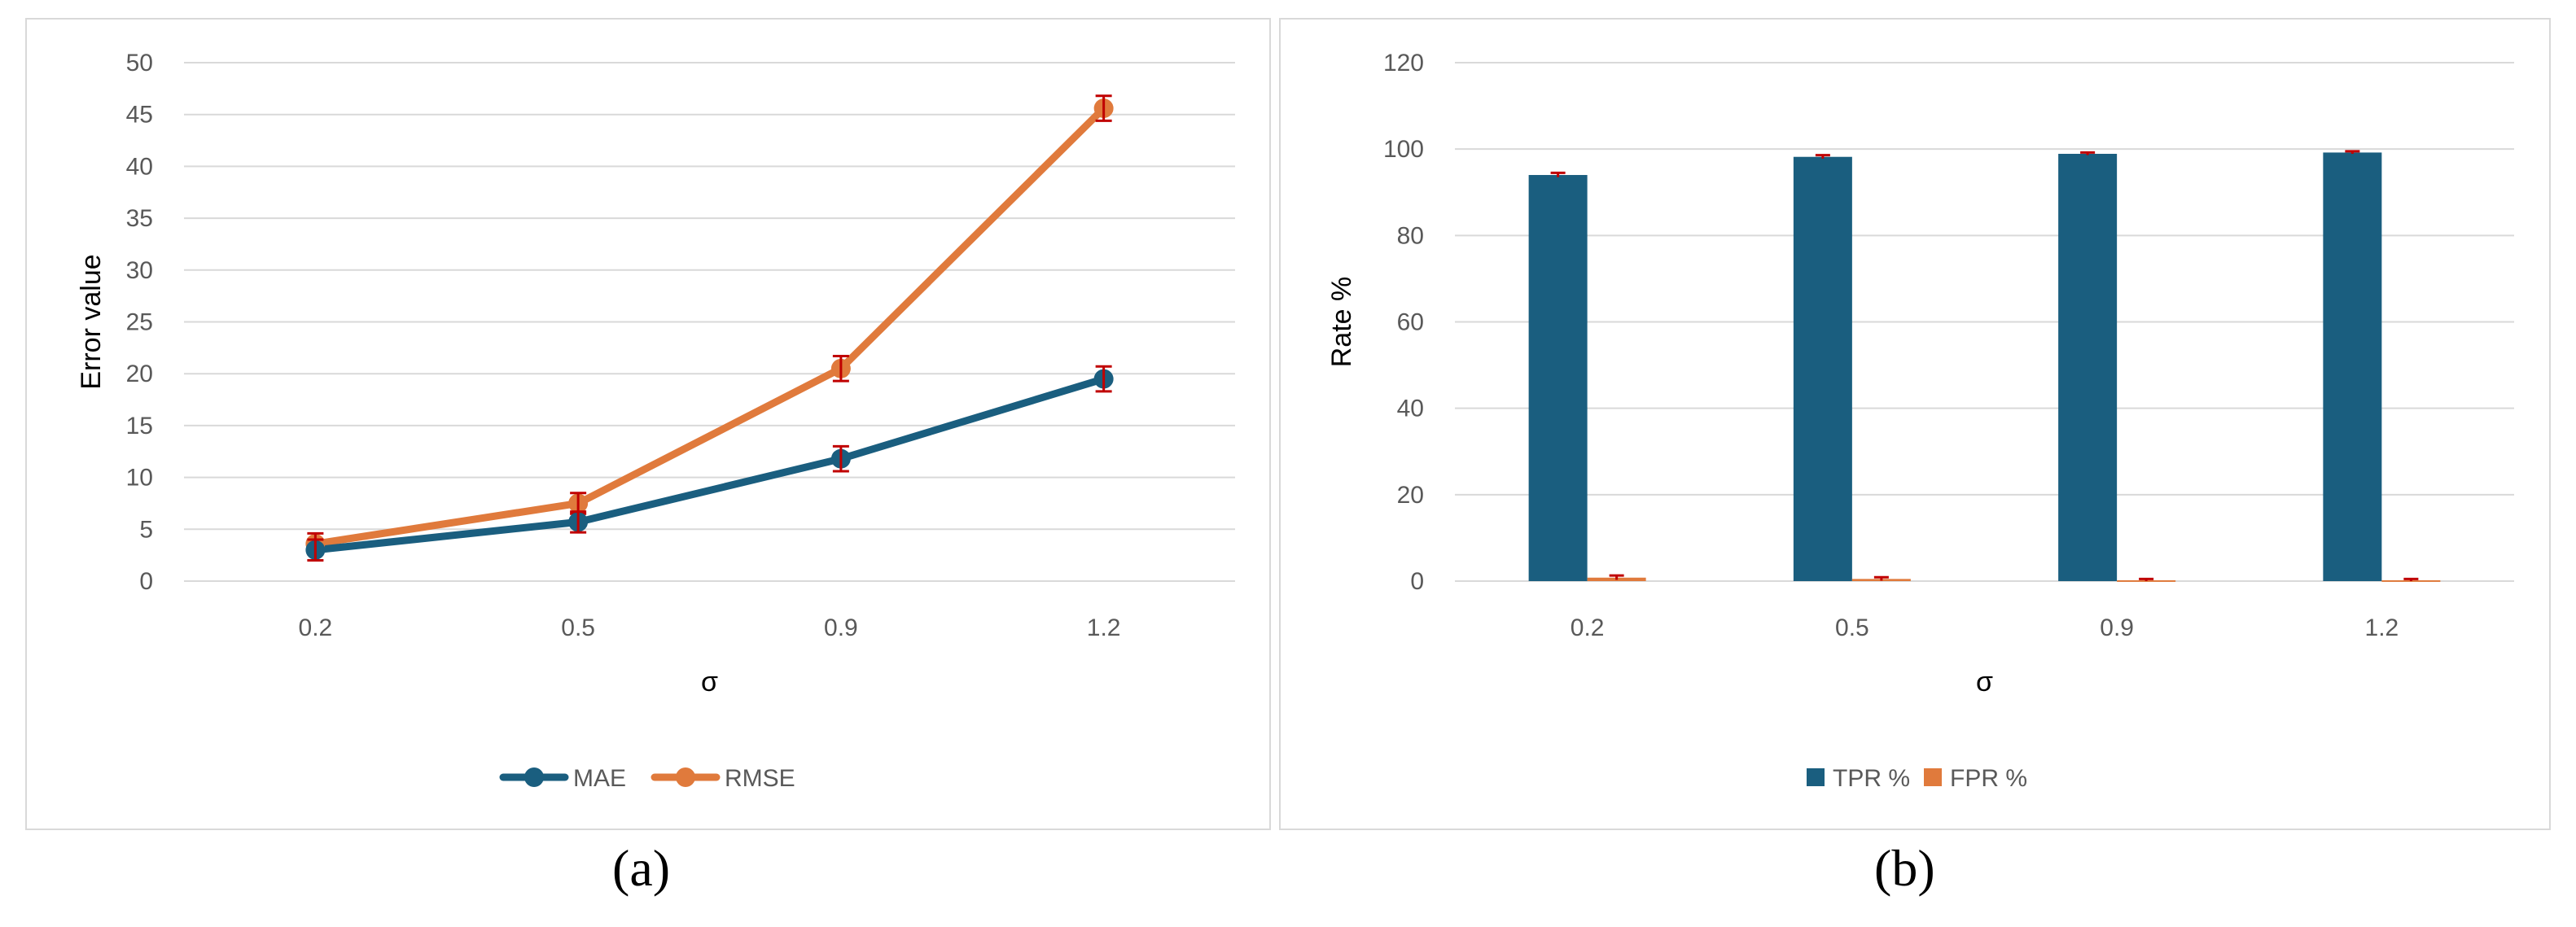 The image size is (2576, 927). Describe the element at coordinates (1104, 627) in the screenshot. I see `x-tick-a-3: 1.2` at that location.